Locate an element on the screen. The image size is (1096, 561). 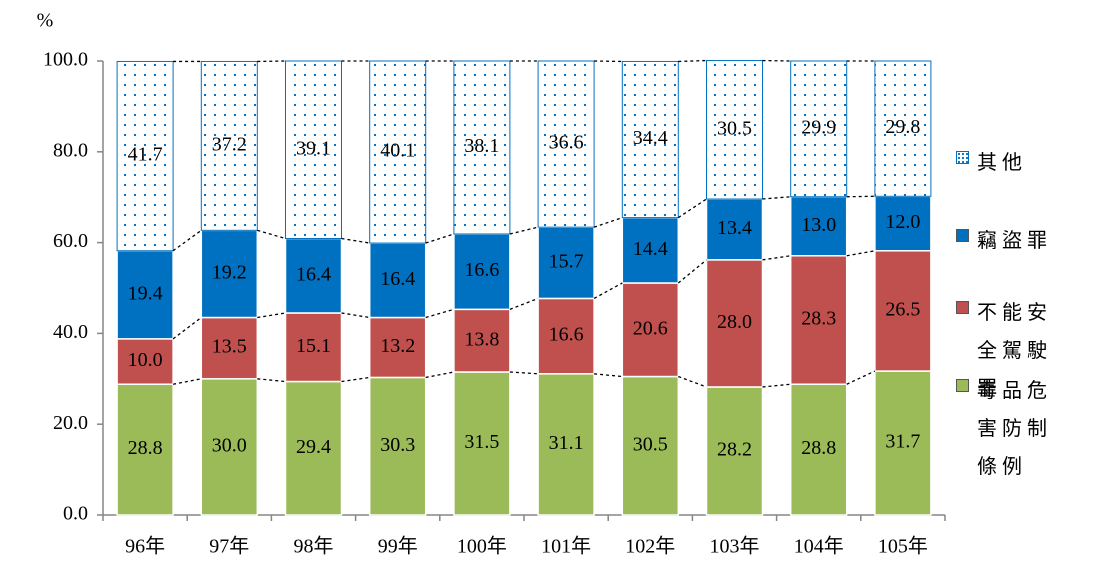
value-label: 15.1 is located at coordinates (313, 346).